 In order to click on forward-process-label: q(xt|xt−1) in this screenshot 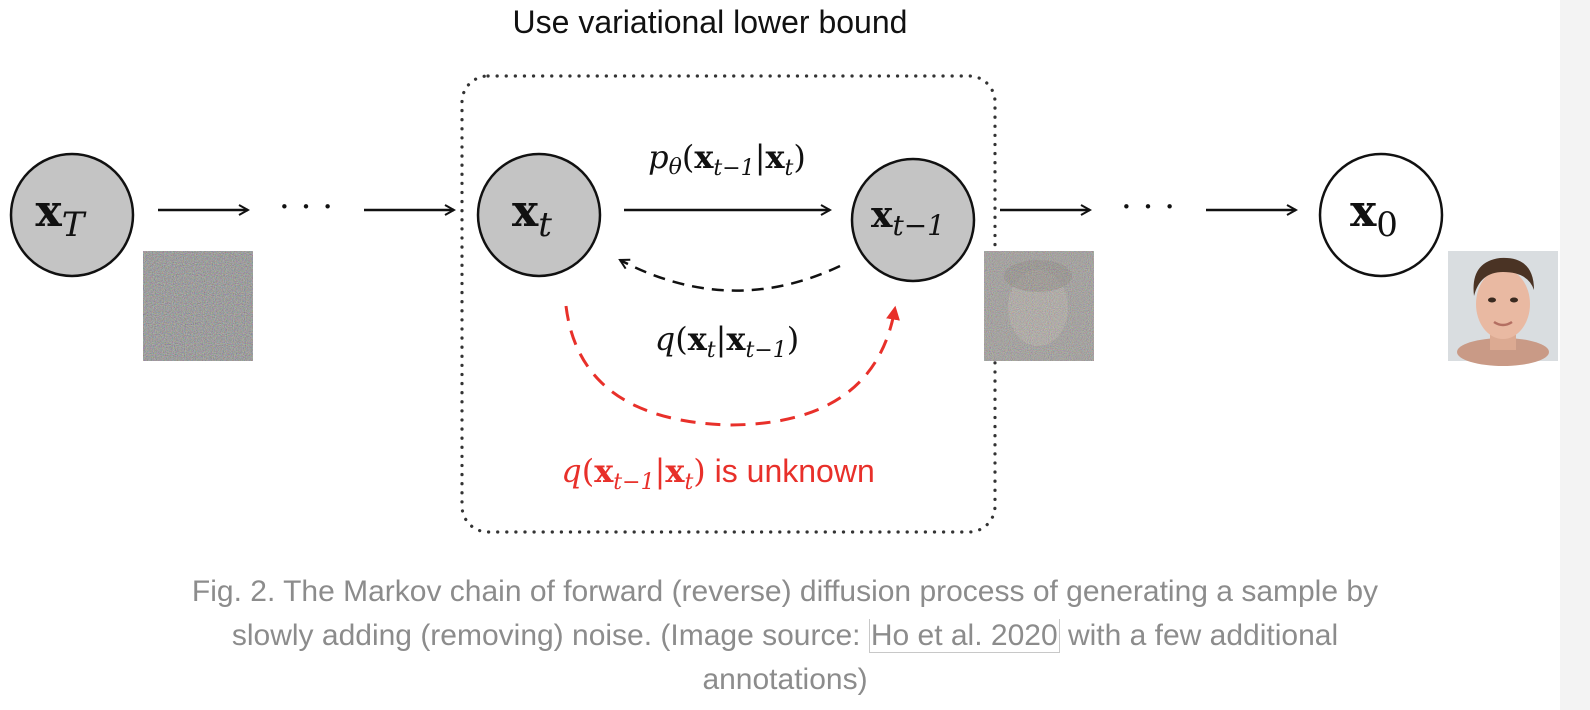, I will do `click(727, 341)`.